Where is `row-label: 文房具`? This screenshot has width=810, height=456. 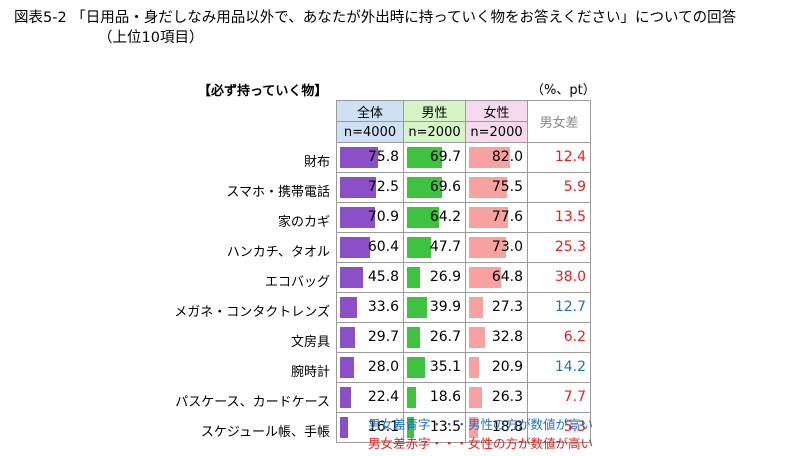
row-label: 文房具 is located at coordinates (310, 342).